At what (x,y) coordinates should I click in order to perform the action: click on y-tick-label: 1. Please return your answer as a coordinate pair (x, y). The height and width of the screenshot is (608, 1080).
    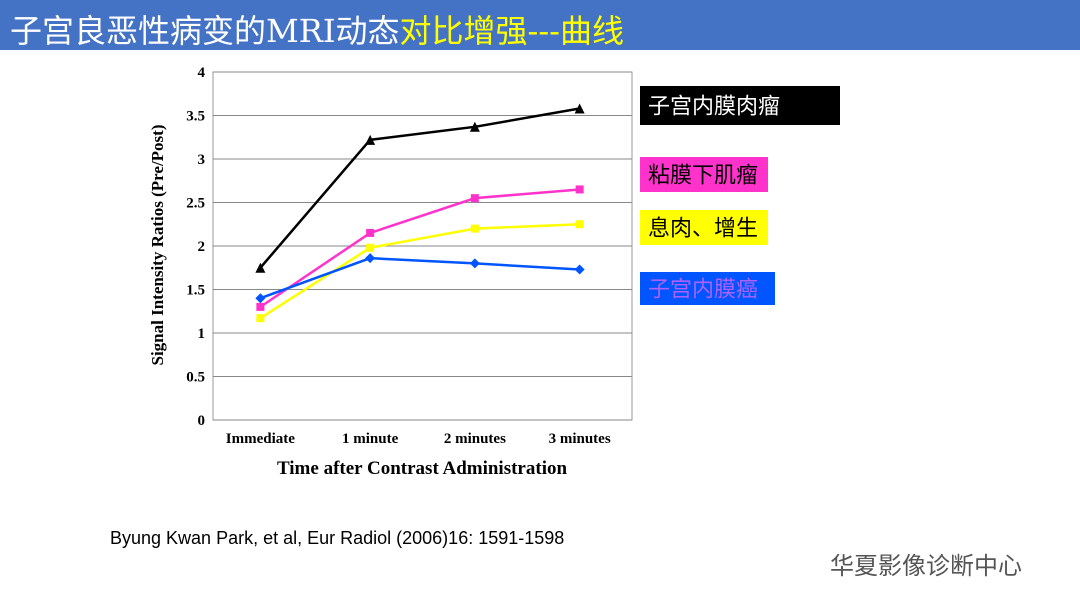
    Looking at the image, I should click on (202, 334).